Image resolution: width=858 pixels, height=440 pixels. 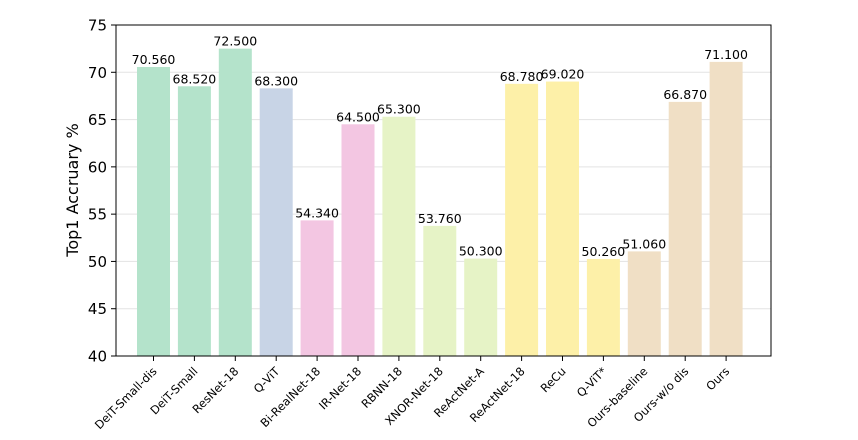 What do you see at coordinates (97, 357) in the screenshot?
I see `y-tick-label: 40` at bounding box center [97, 357].